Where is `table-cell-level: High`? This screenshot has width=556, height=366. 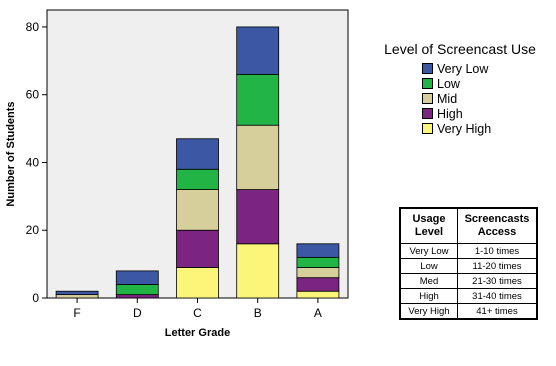
table-cell-level: High is located at coordinates (428, 296).